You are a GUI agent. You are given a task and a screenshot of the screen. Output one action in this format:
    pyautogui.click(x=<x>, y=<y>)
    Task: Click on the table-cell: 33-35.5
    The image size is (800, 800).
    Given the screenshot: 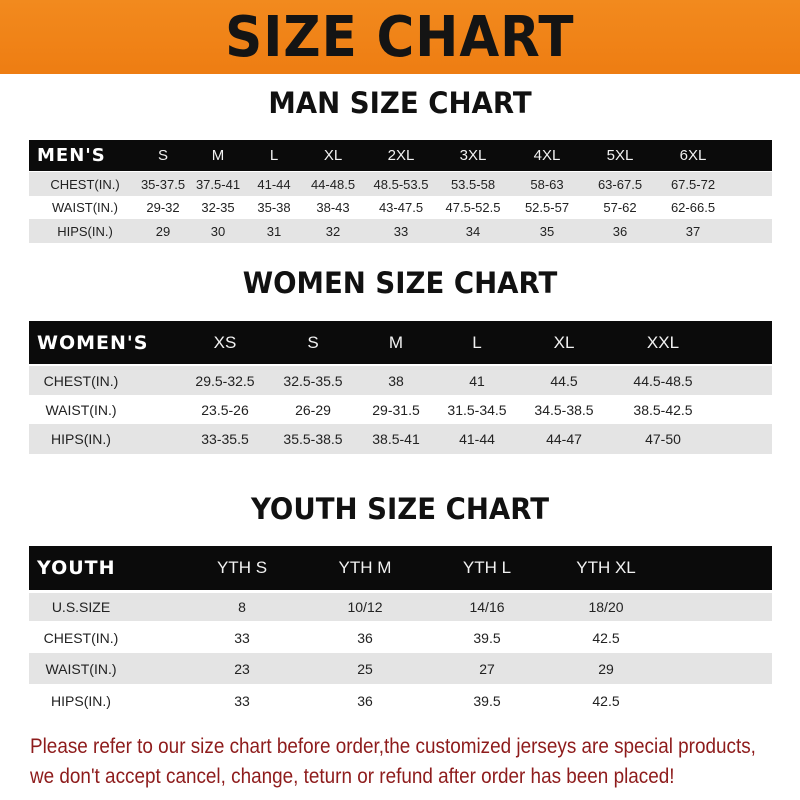 What is the action you would take?
    pyautogui.click(x=225, y=439)
    